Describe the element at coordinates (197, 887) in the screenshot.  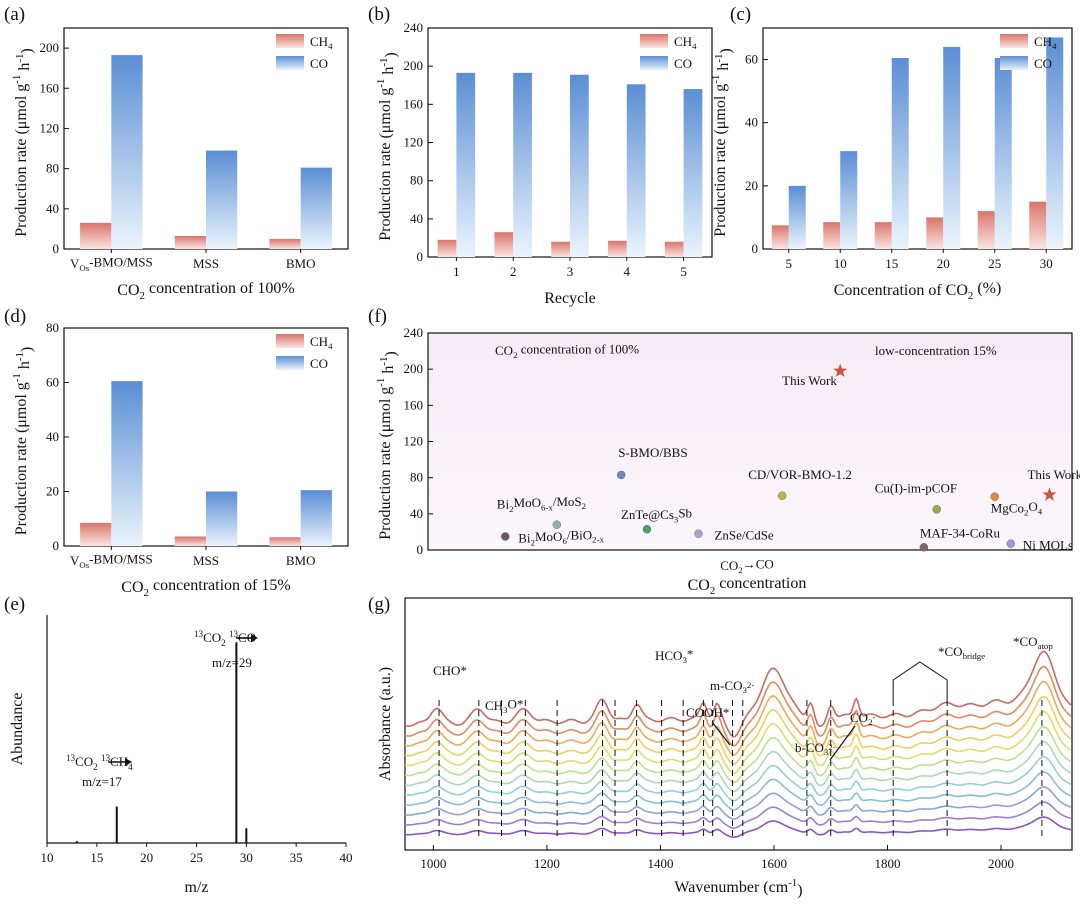
I see `x-axis-label: m/z` at that location.